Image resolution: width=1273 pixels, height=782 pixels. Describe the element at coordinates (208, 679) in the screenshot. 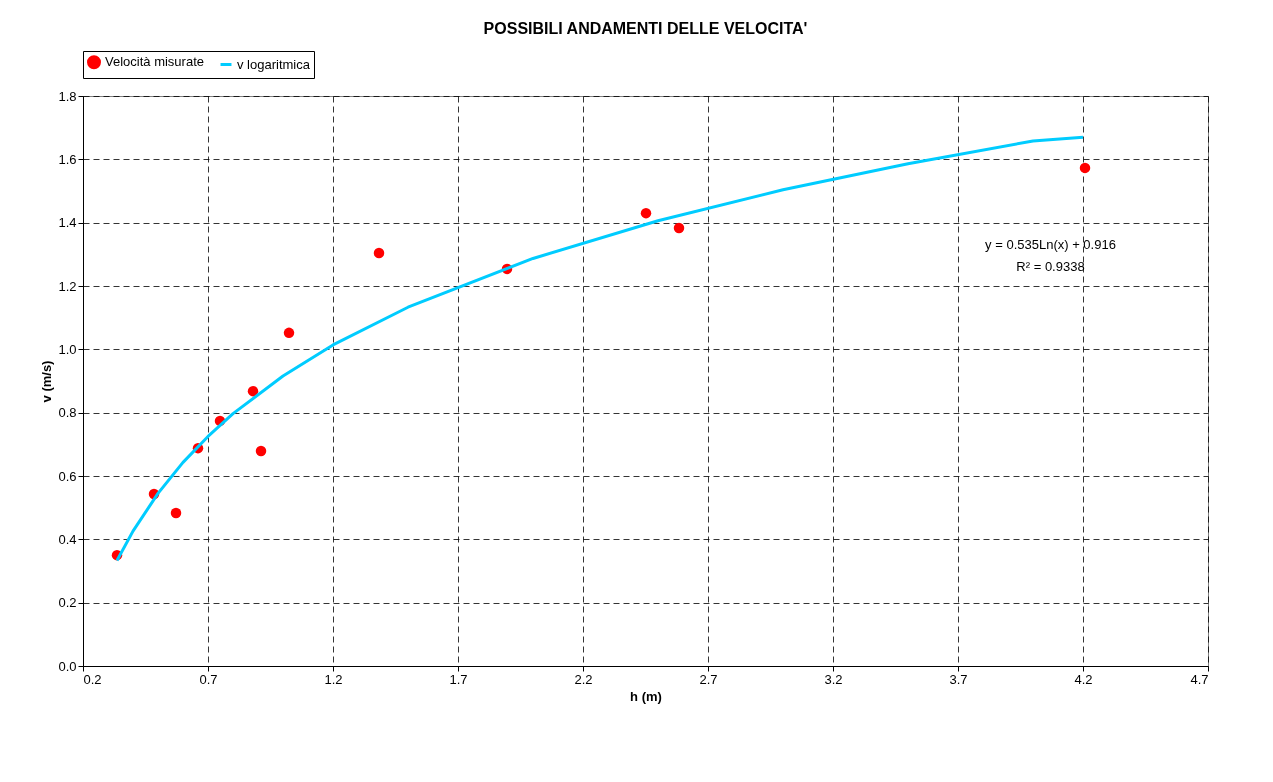

I see `x-tick-label: 0.7` at that location.